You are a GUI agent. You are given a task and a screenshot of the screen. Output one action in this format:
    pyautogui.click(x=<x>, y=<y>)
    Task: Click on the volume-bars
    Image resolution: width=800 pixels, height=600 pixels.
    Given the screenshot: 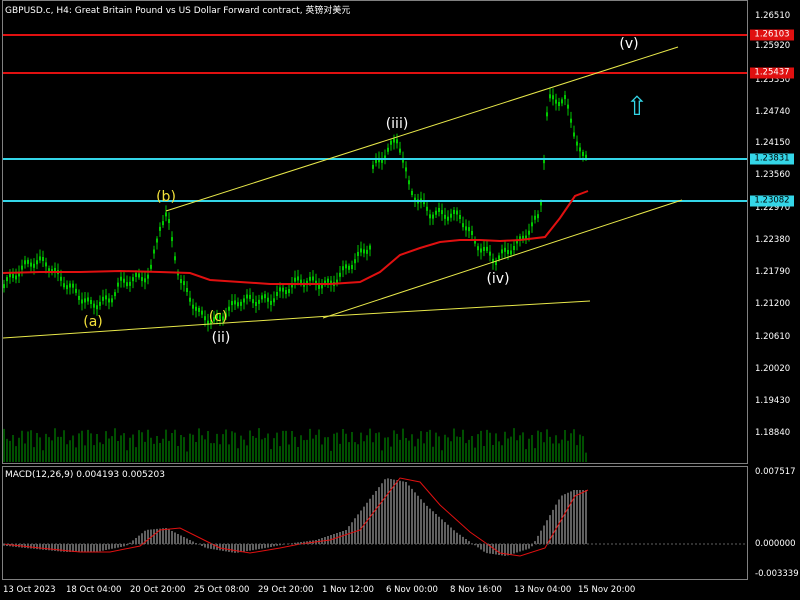 What is the action you would take?
    pyautogui.click(x=295, y=445)
    